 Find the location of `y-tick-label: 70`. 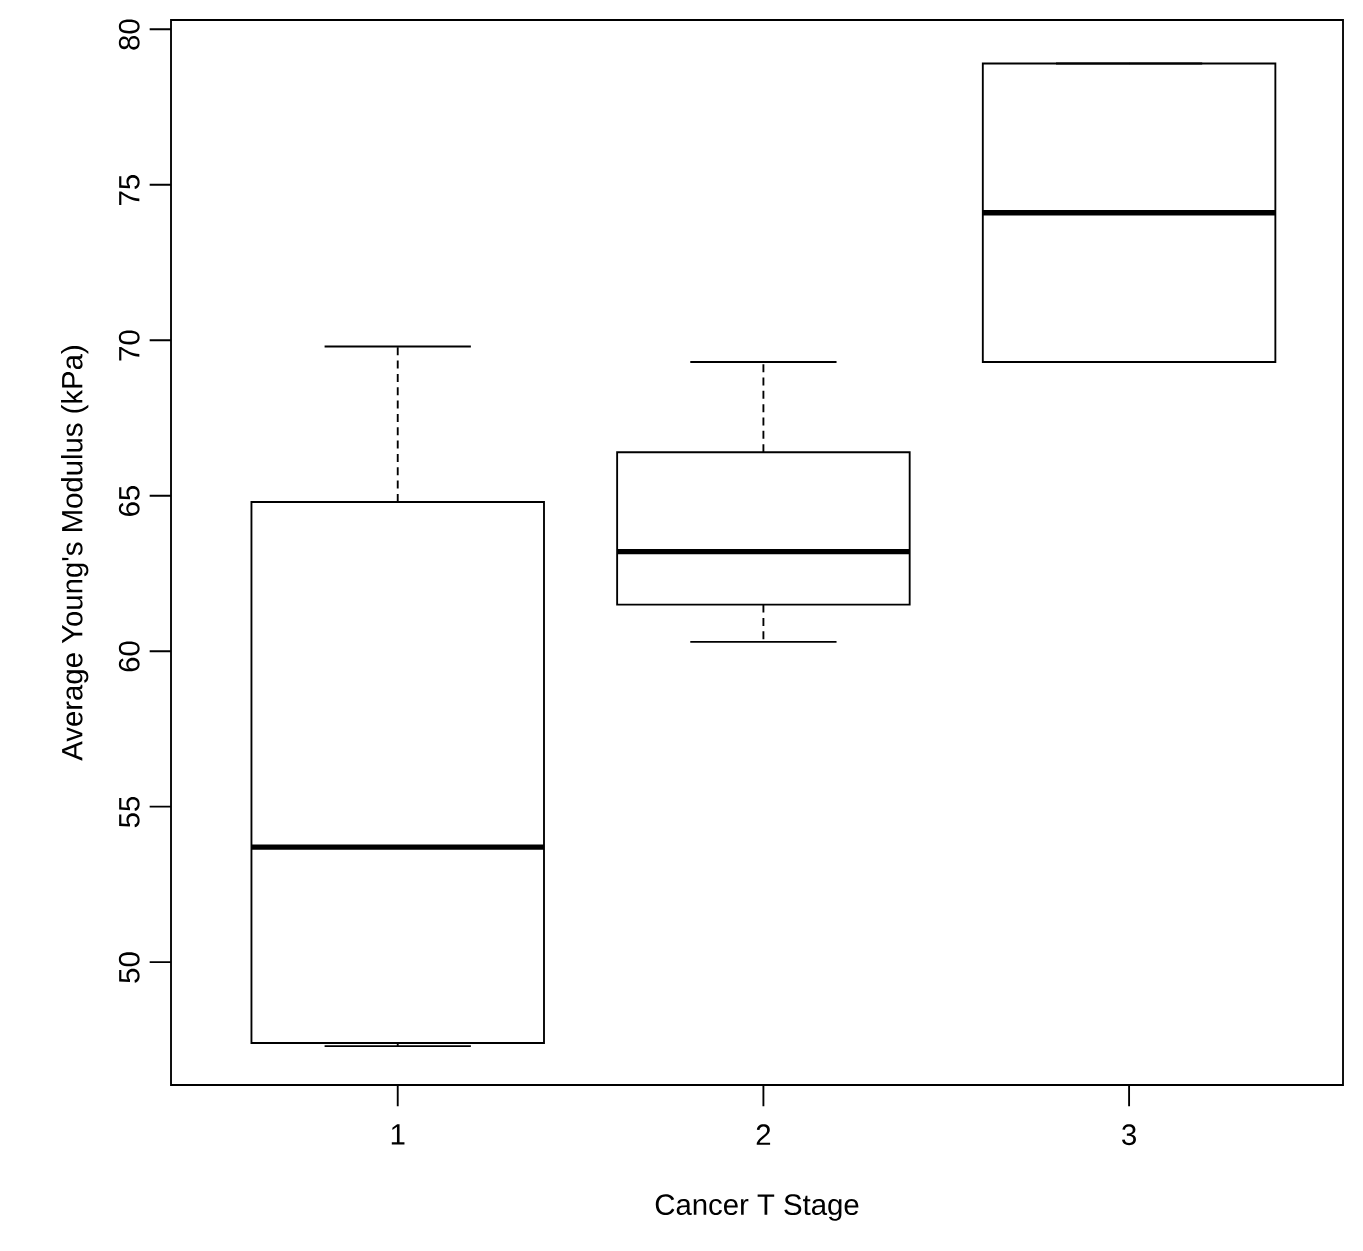

y-tick-label: 70 is located at coordinates (129, 345).